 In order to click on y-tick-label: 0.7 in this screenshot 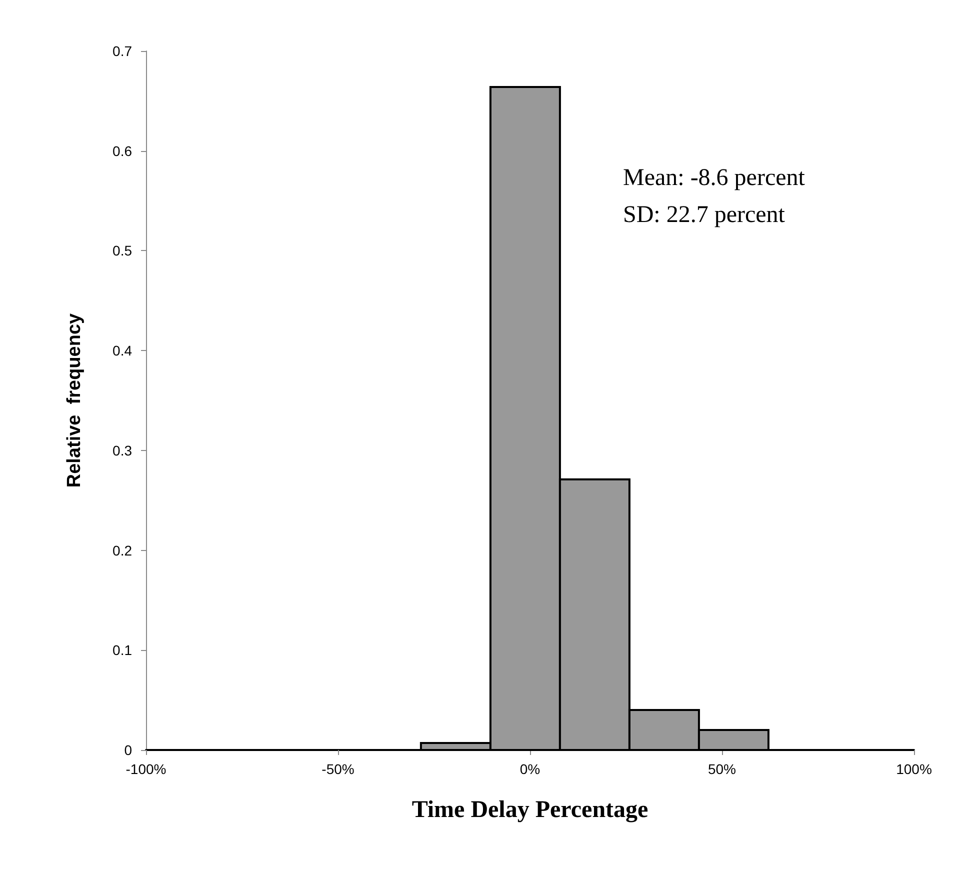, I will do `click(122, 51)`.